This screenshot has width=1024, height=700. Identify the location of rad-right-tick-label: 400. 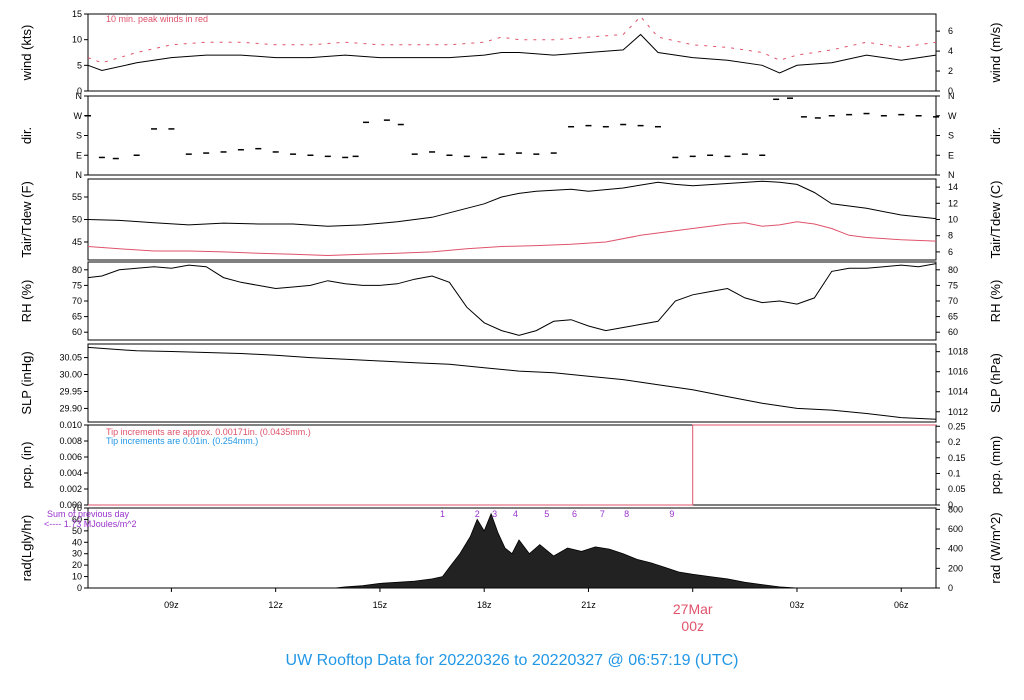
(955, 549).